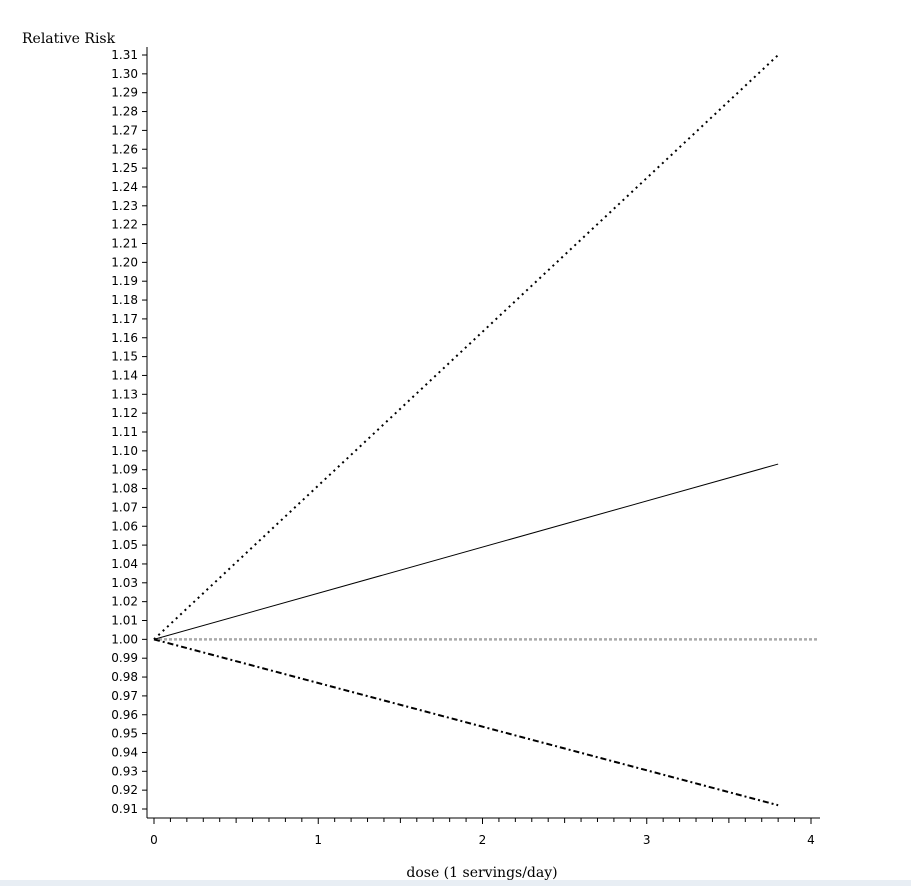 The width and height of the screenshot is (911, 886). Describe the element at coordinates (124, 55) in the screenshot. I see `y-tick-label: 1.31` at that location.